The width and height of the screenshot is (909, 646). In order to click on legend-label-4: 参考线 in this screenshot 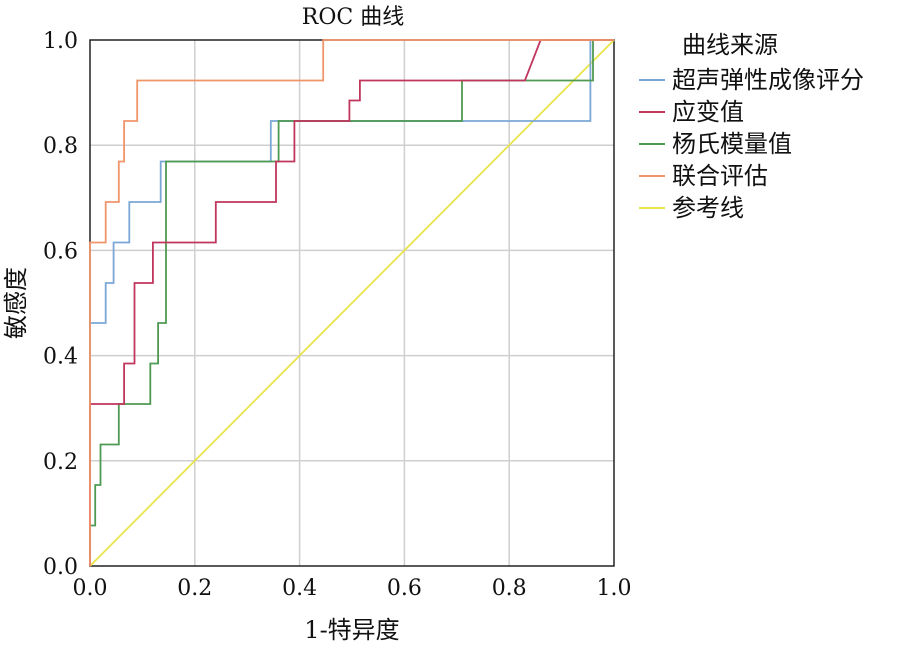, I will do `click(708, 208)`.